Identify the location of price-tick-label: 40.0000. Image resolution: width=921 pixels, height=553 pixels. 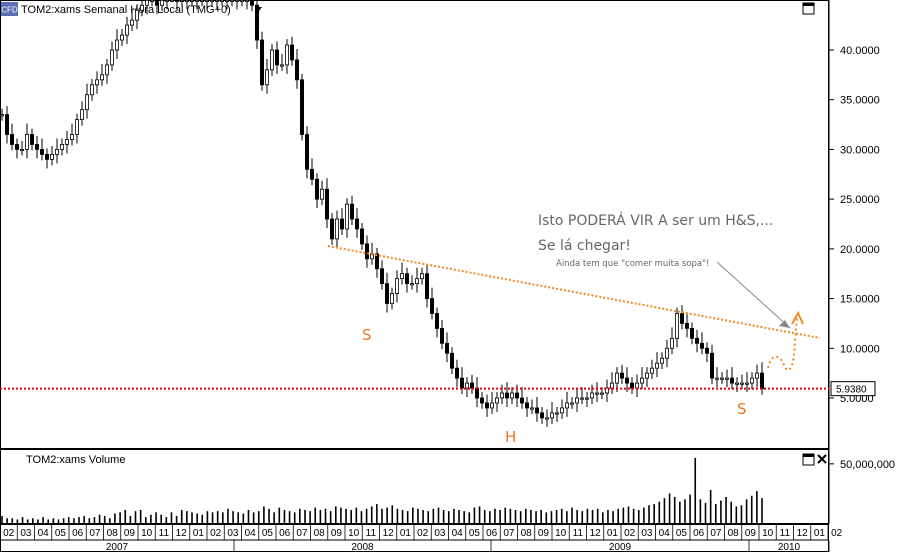
(860, 51).